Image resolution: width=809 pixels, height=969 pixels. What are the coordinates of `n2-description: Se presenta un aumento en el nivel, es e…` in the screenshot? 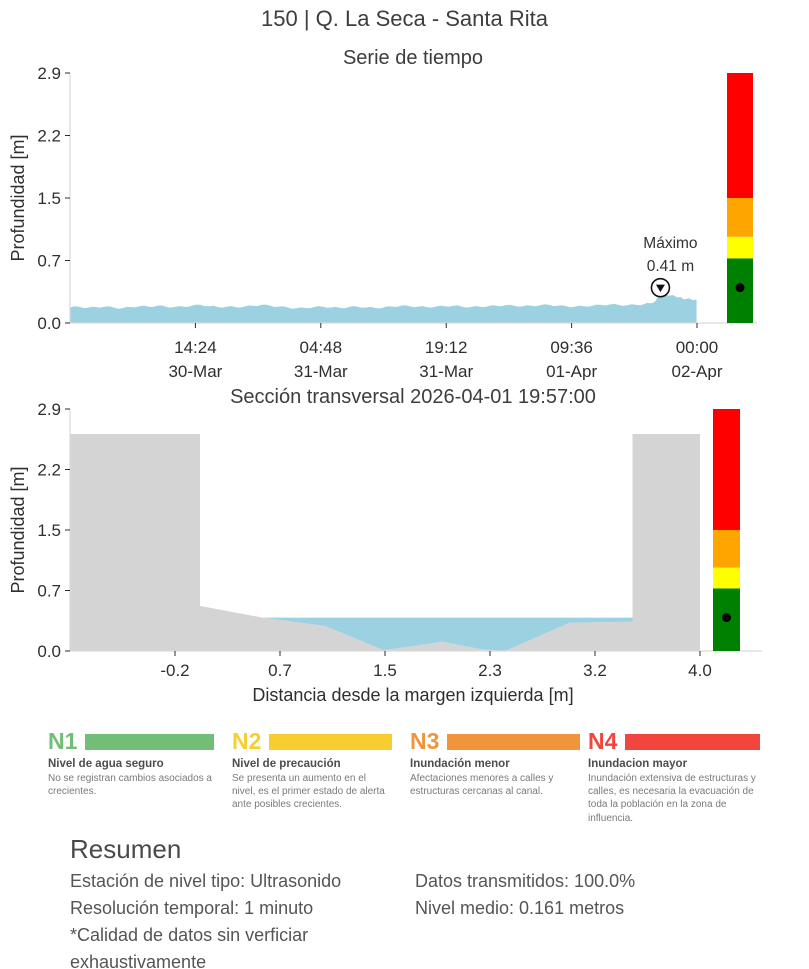 It's located at (308, 792).